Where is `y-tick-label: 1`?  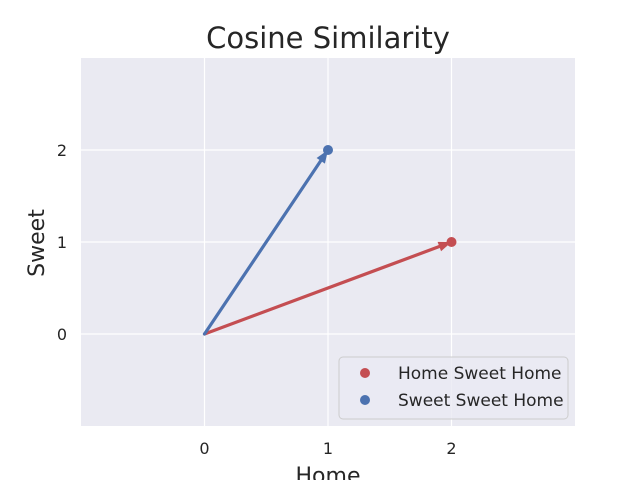
y-tick-label: 1 is located at coordinates (62, 242).